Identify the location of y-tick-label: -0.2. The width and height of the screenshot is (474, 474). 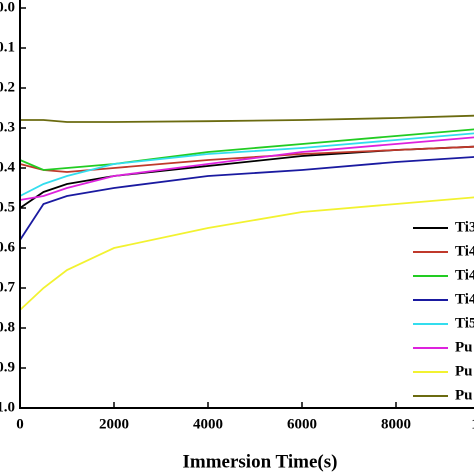
(7, 87).